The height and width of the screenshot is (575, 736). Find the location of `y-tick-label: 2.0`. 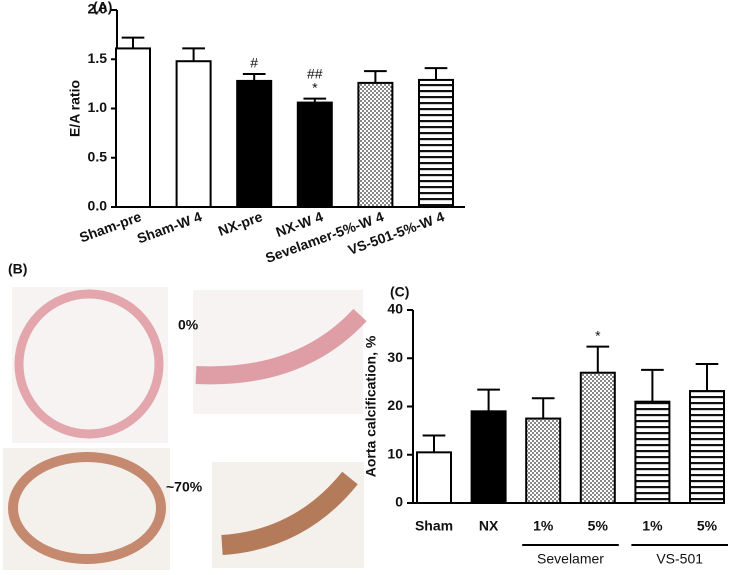

y-tick-label: 2.0 is located at coordinates (98, 9).